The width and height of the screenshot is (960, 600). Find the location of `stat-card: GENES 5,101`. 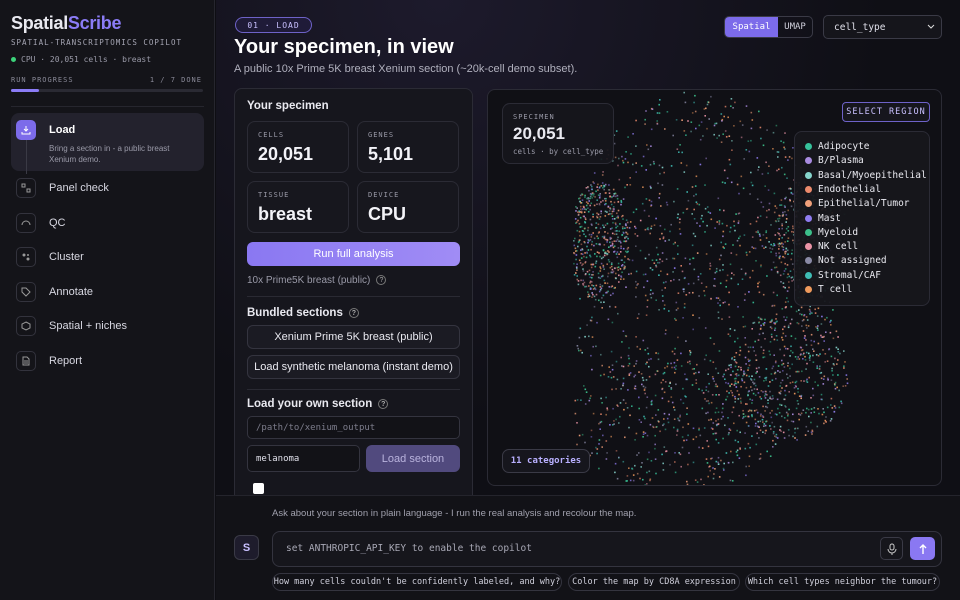

stat-card: GENES 5,101 is located at coordinates (408, 147).